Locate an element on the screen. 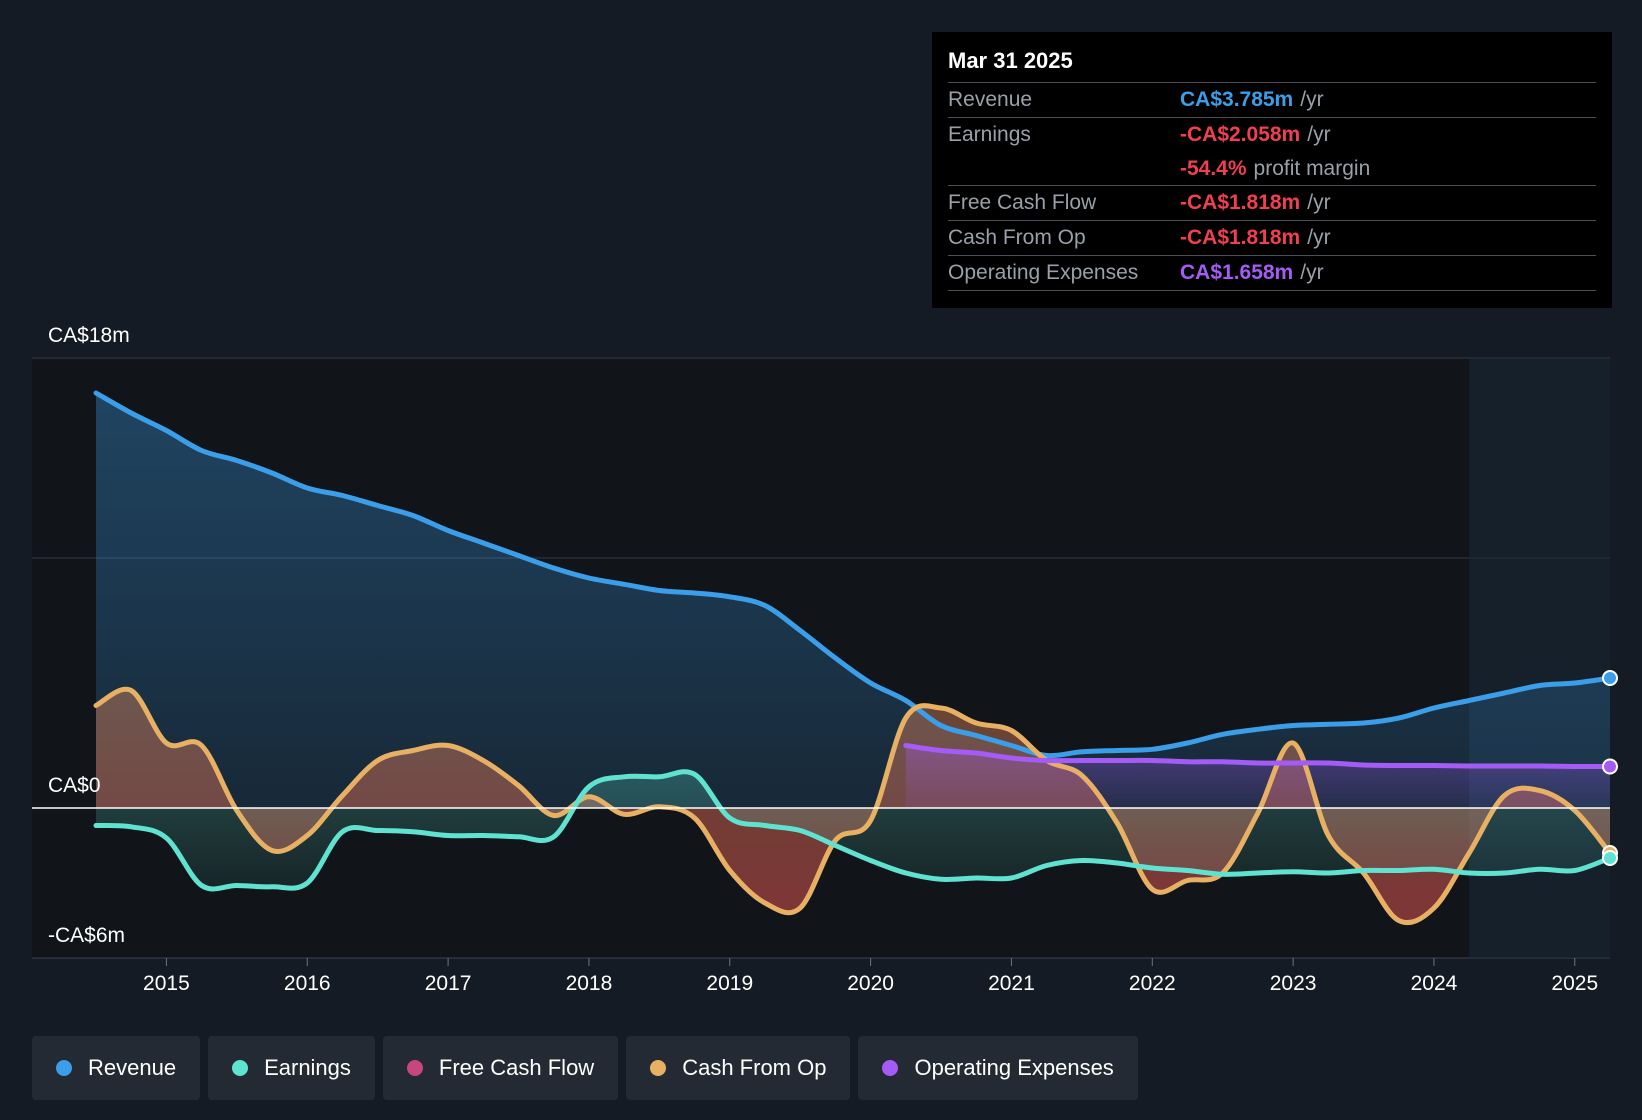 This screenshot has width=1642, height=1120. operating-expenses-line is located at coordinates (1258, 756).